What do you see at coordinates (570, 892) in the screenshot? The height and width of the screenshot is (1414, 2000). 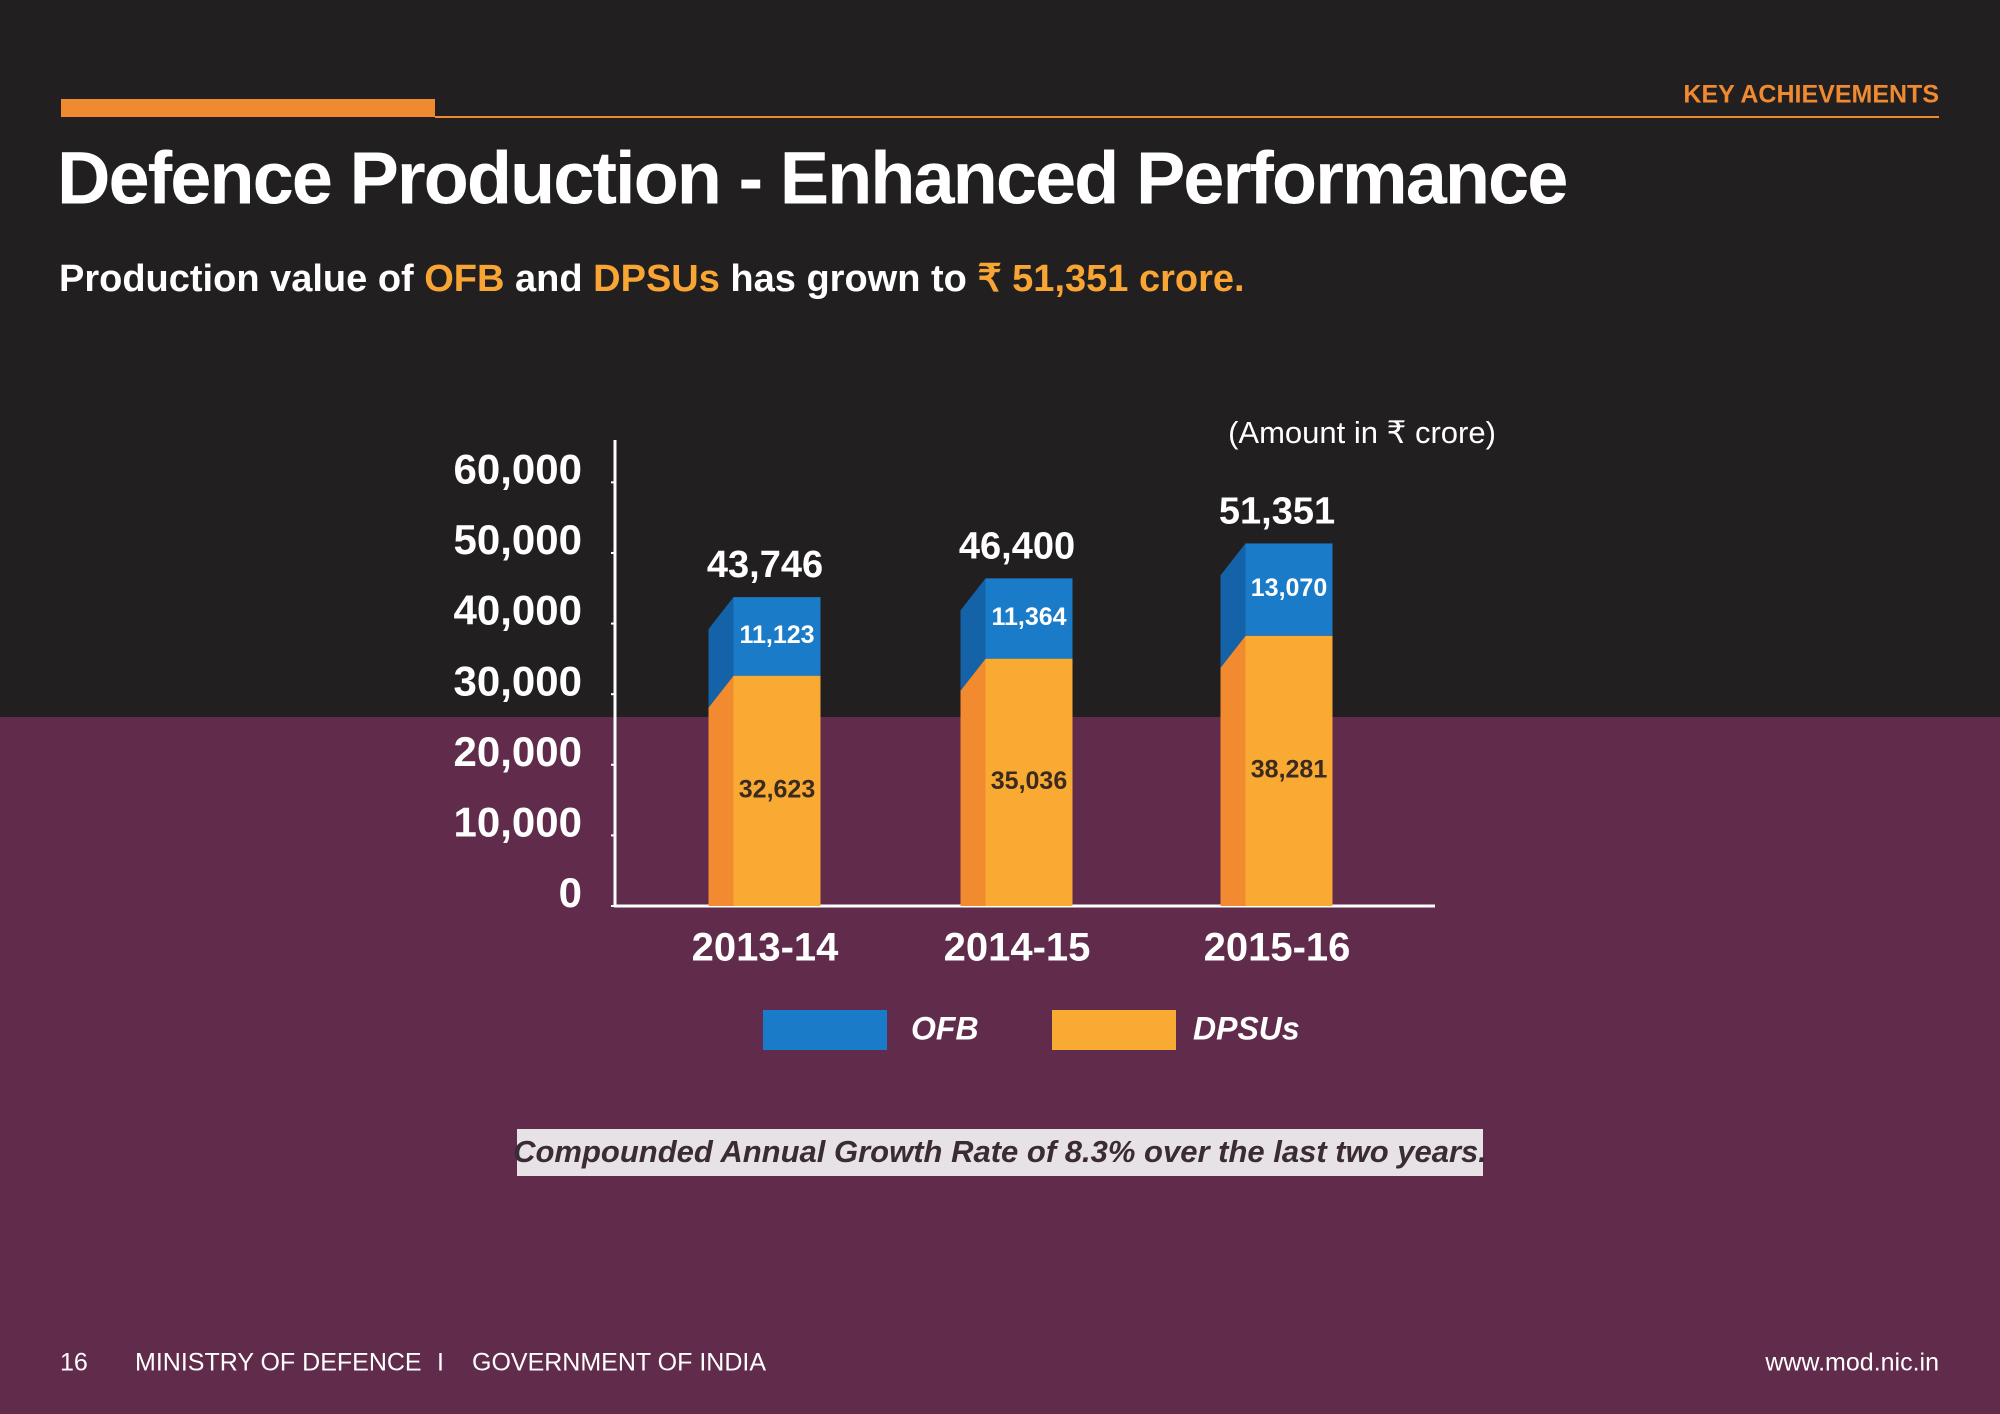 I see `y-tick-label: 0` at bounding box center [570, 892].